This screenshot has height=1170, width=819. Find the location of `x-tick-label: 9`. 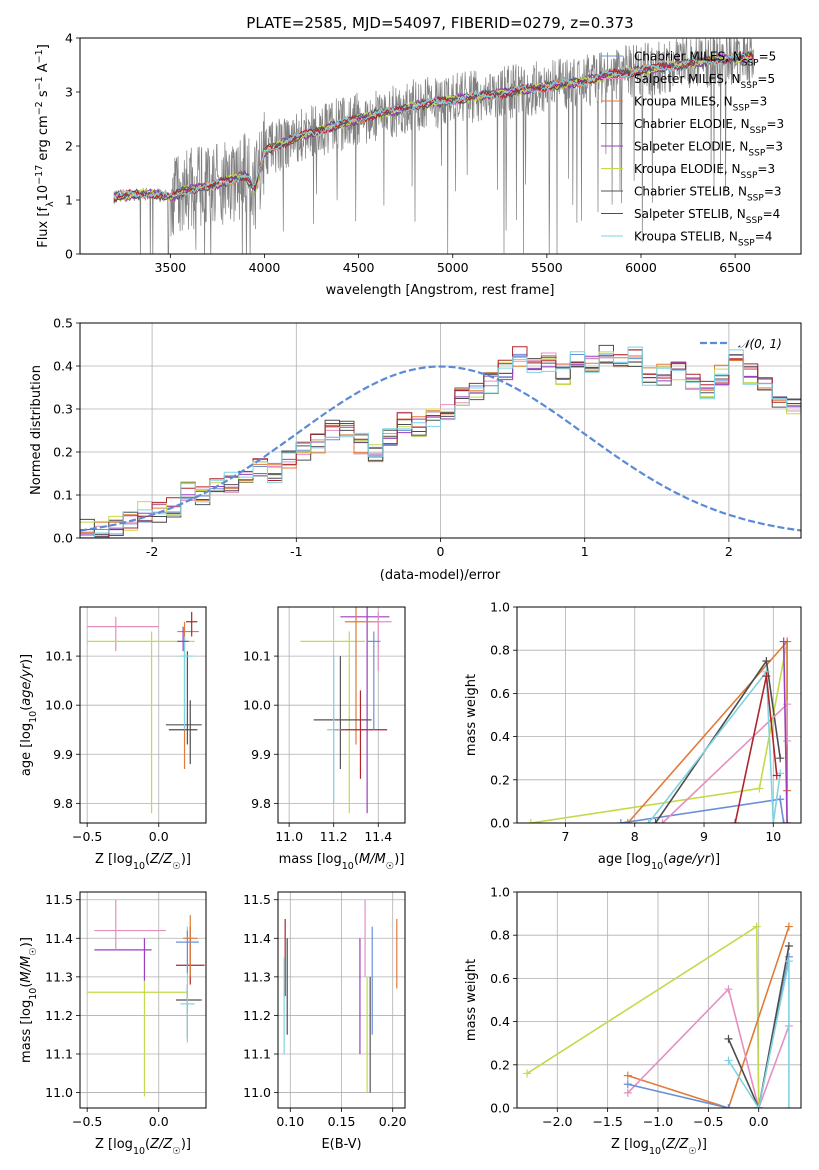

x-tick-label: 9 is located at coordinates (704, 836).